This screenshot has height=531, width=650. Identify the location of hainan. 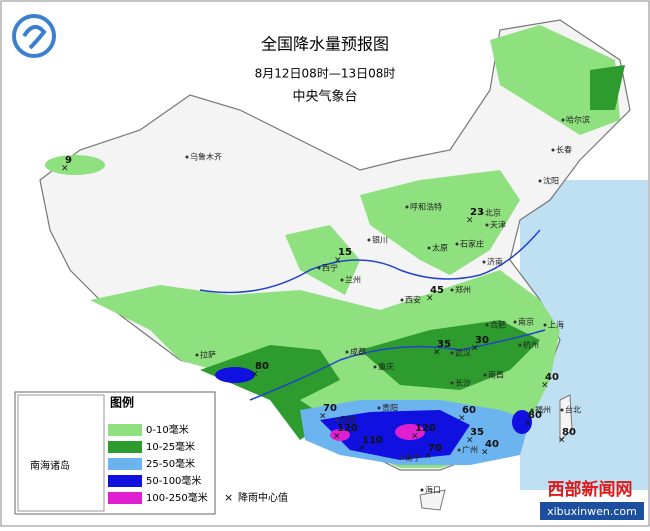
(432, 500).